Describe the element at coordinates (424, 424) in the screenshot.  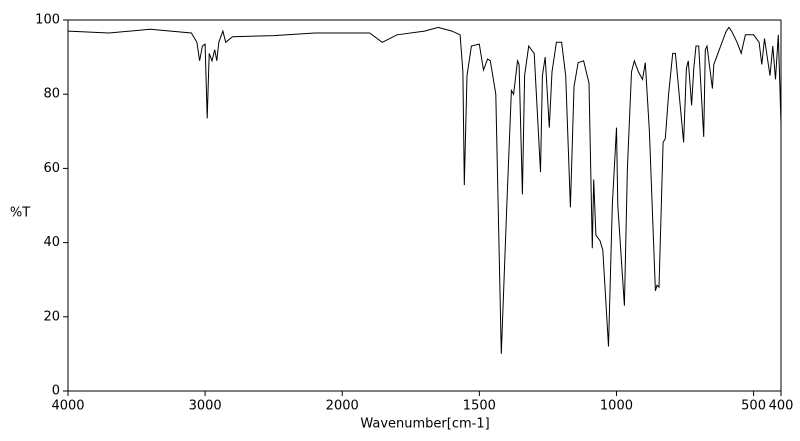
I see `x-axis-label: Wavenumber[cm-1]` at that location.